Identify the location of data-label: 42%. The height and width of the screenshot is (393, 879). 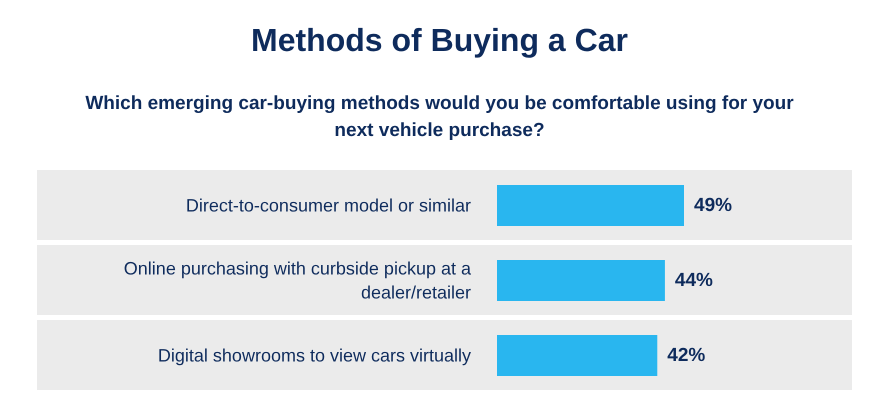
(686, 355).